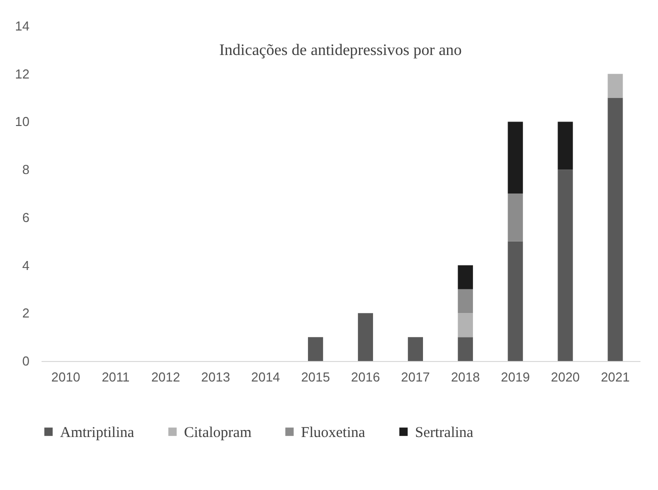  What do you see at coordinates (615, 377) in the screenshot?
I see `x-tick-label: 2021` at bounding box center [615, 377].